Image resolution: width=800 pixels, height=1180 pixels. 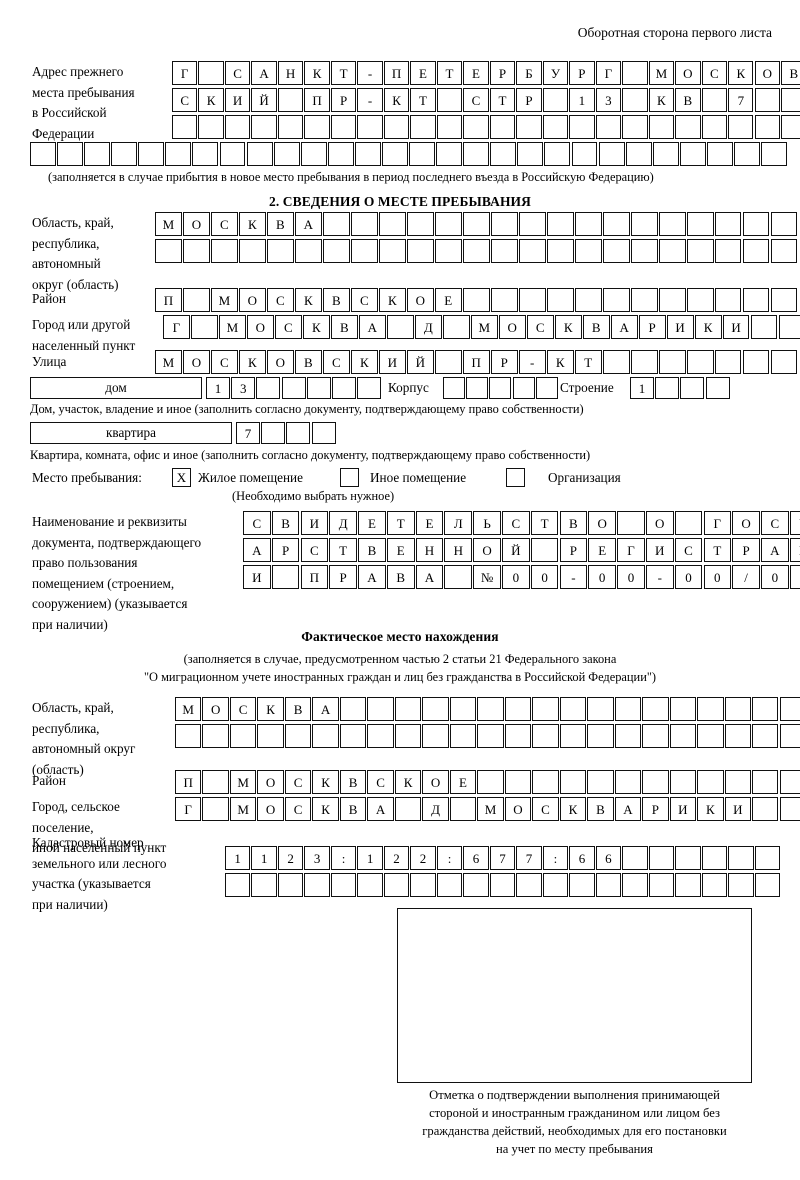 I want to click on form-cell: :, so click(x=343, y=858).